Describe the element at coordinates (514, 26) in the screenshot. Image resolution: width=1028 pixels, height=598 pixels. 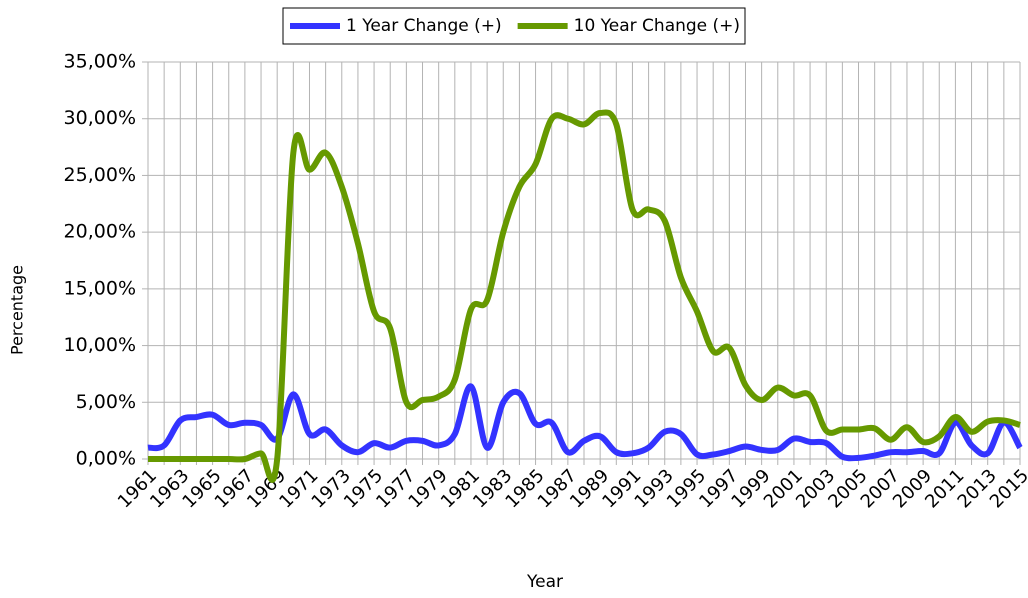
I see `legend-box` at that location.